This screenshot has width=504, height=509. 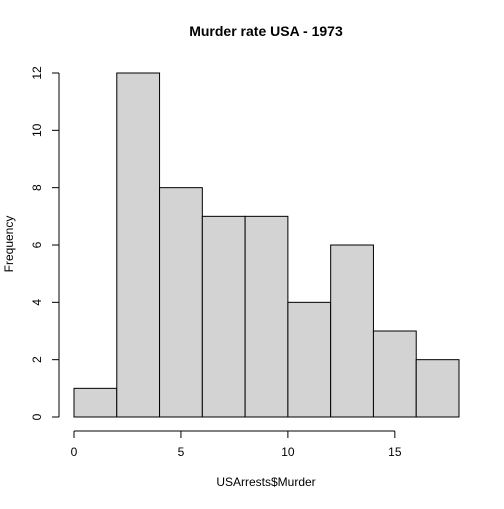 What do you see at coordinates (266, 31) in the screenshot?
I see `chart-title: Murder rate USA - 1973` at bounding box center [266, 31].